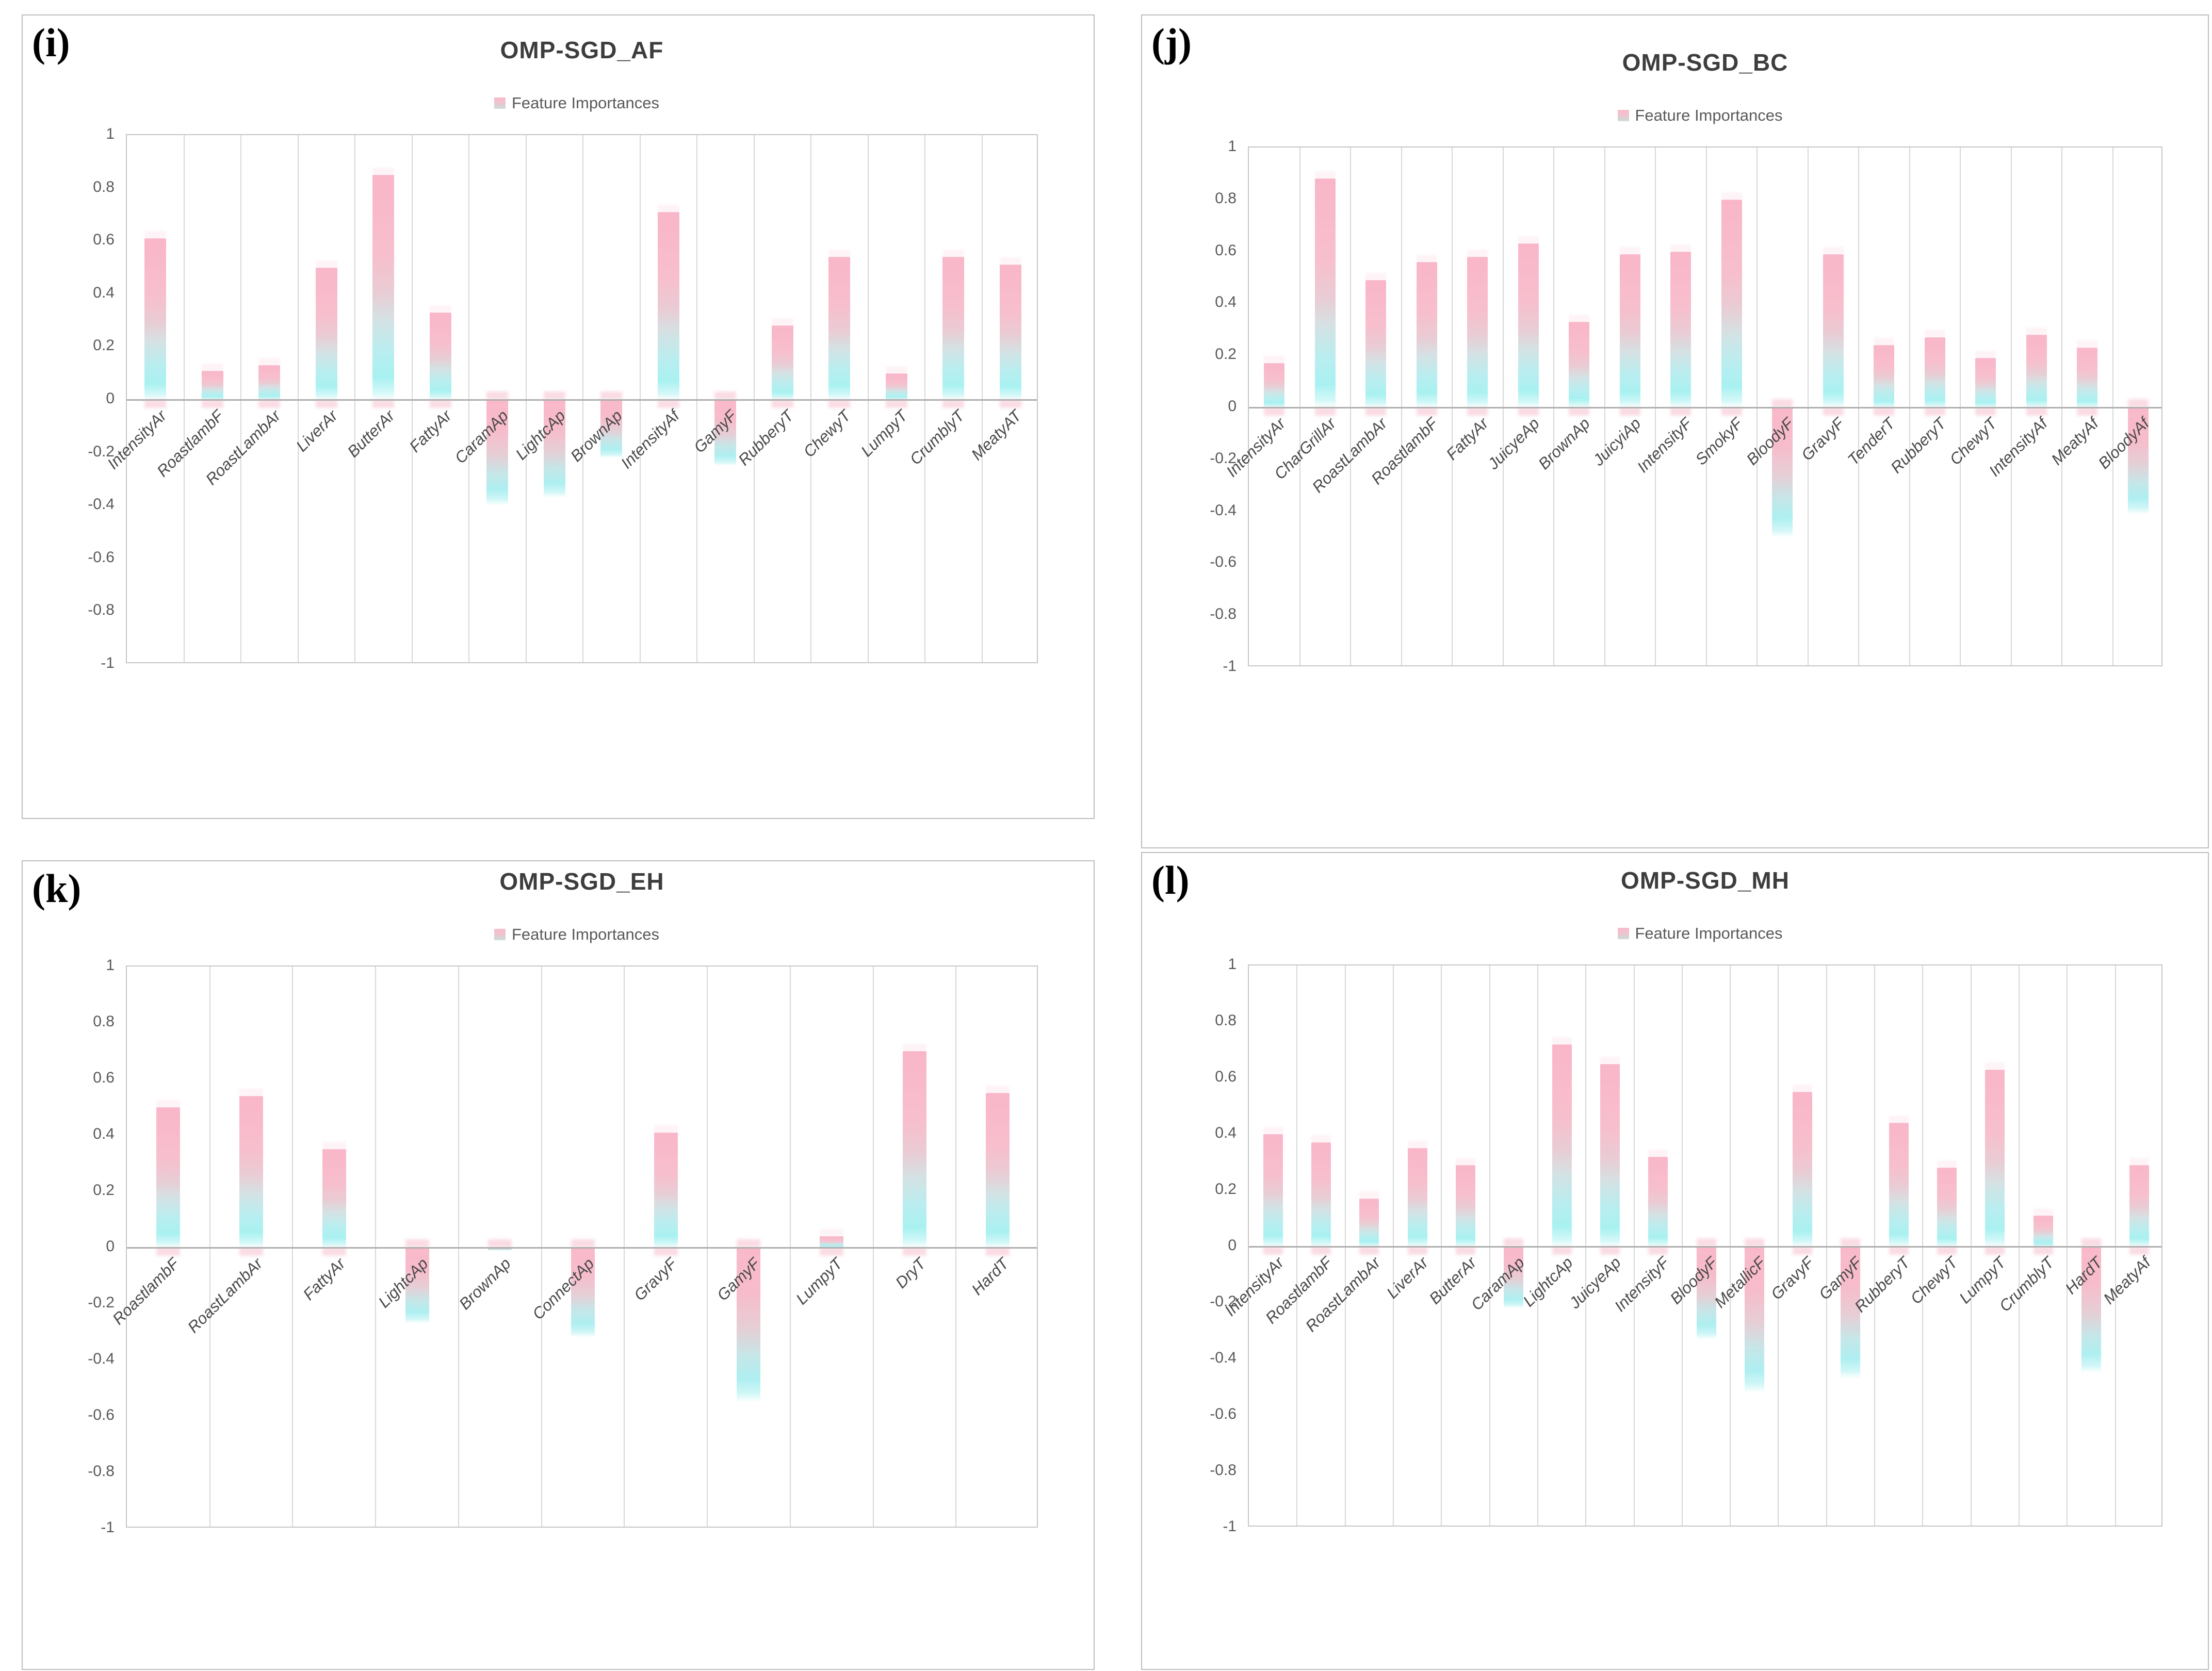 This screenshot has height=1671, width=2212. What do you see at coordinates (1376, 343) in the screenshot?
I see `bar-RoastLambAr` at bounding box center [1376, 343].